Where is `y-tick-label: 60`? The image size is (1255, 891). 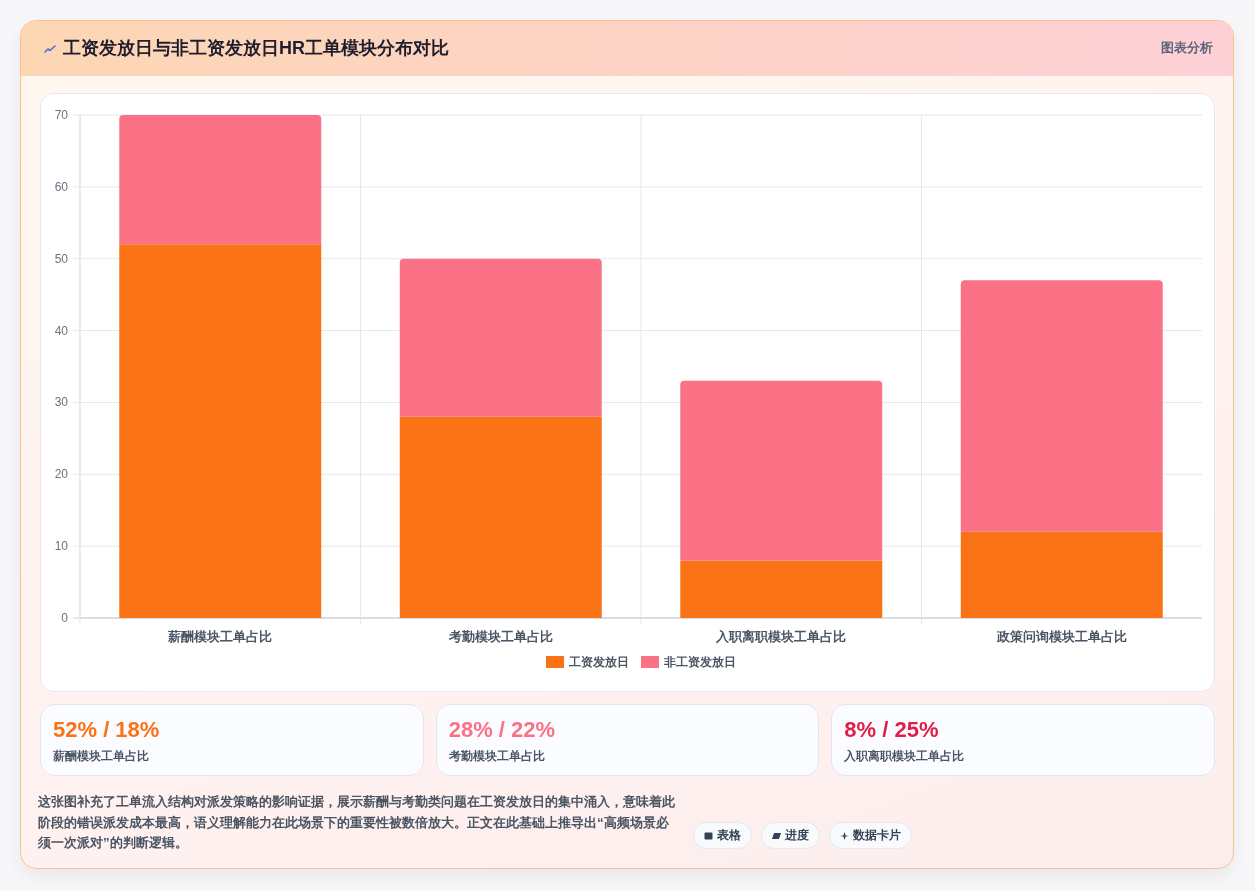 y-tick-label: 60 is located at coordinates (61, 186).